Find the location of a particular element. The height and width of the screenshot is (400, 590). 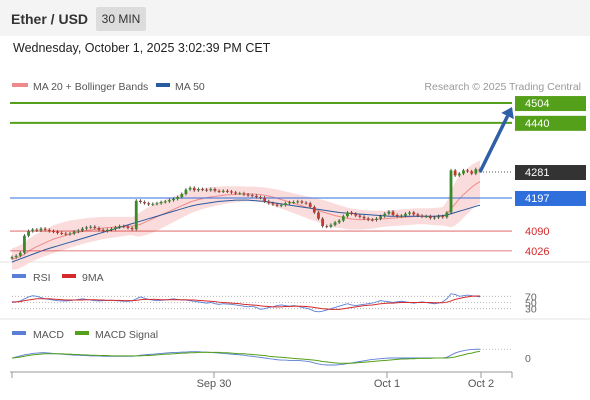

rsi-level-label-70: 70 is located at coordinates (531, 297).